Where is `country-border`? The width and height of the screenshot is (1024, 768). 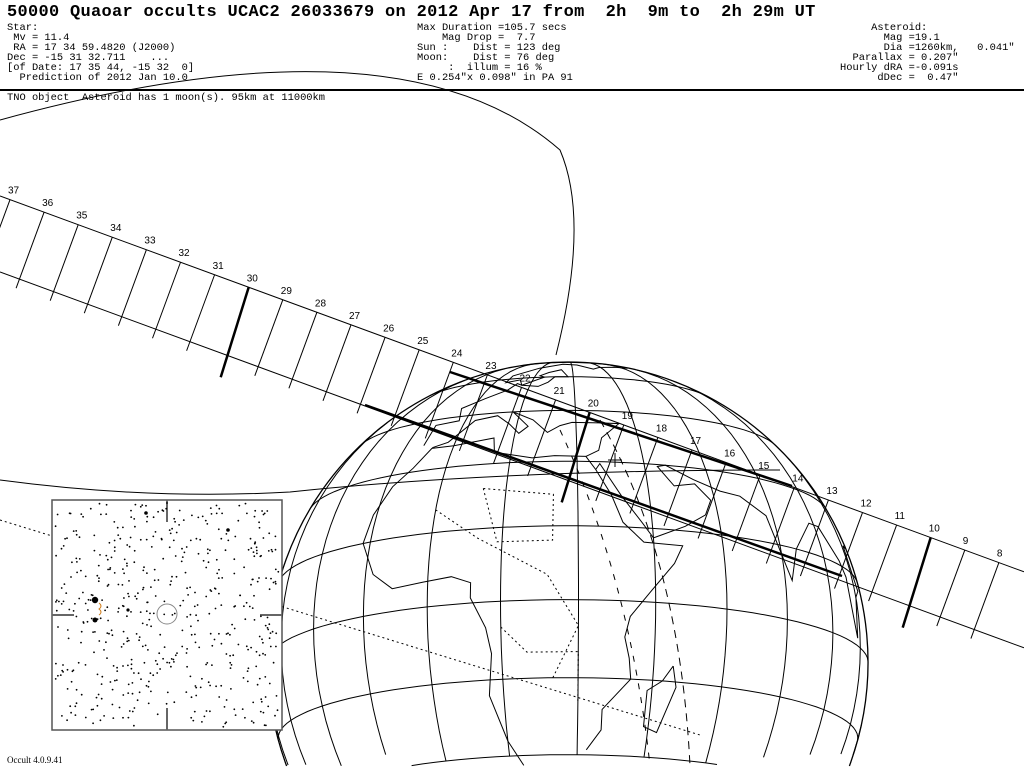
country-border is located at coordinates (518, 515).